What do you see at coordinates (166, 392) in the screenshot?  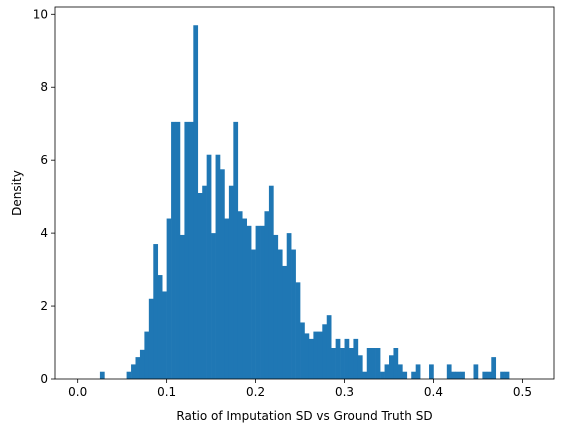 I see `x-tick-label: 0.1` at bounding box center [166, 392].